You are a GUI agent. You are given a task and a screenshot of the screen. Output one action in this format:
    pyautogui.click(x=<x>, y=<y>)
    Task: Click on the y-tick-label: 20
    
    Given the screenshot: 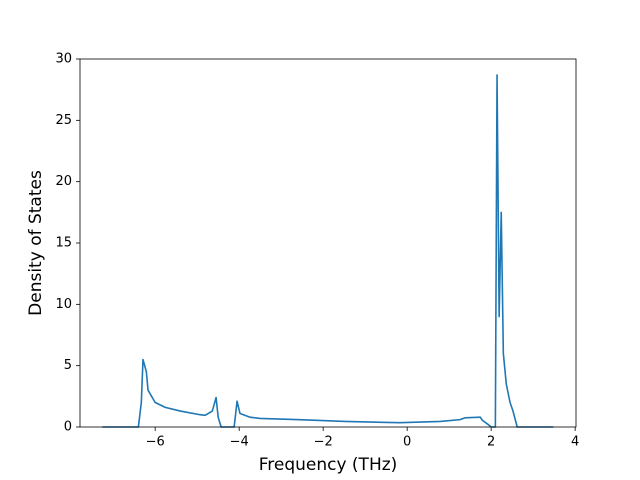 What is the action you would take?
    pyautogui.click(x=63, y=181)
    